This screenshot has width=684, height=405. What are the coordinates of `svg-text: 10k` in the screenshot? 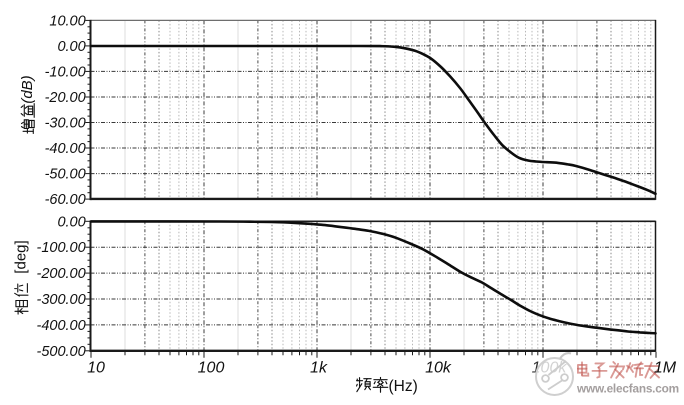 It's located at (438, 368).